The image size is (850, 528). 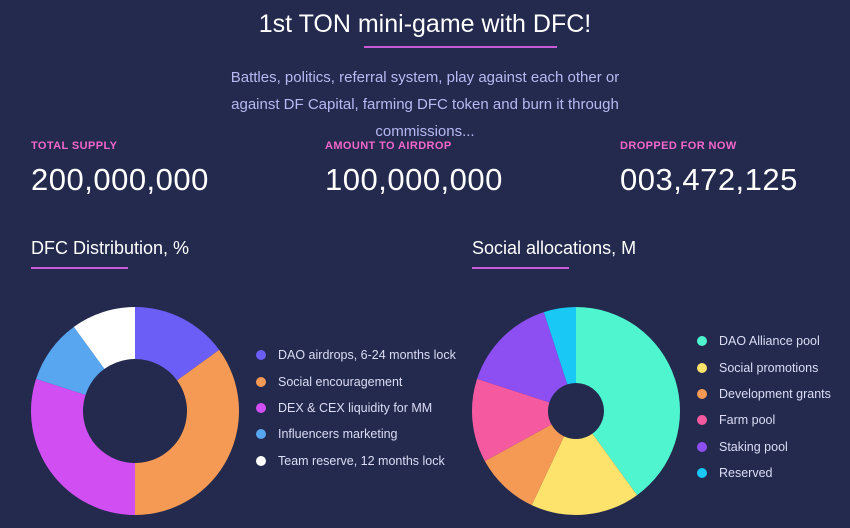 I want to click on stat-label: AMOUNT TO AIRDROP, so click(x=388, y=146).